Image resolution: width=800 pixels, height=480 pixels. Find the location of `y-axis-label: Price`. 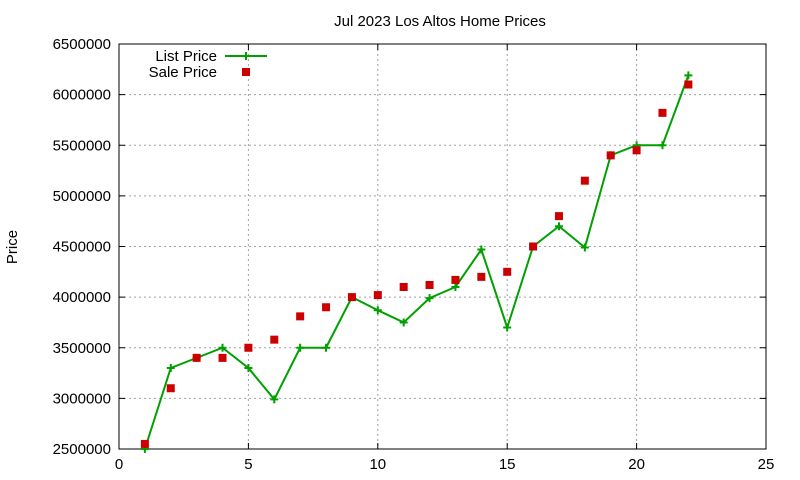

y-axis-label: Price is located at coordinates (12, 247).